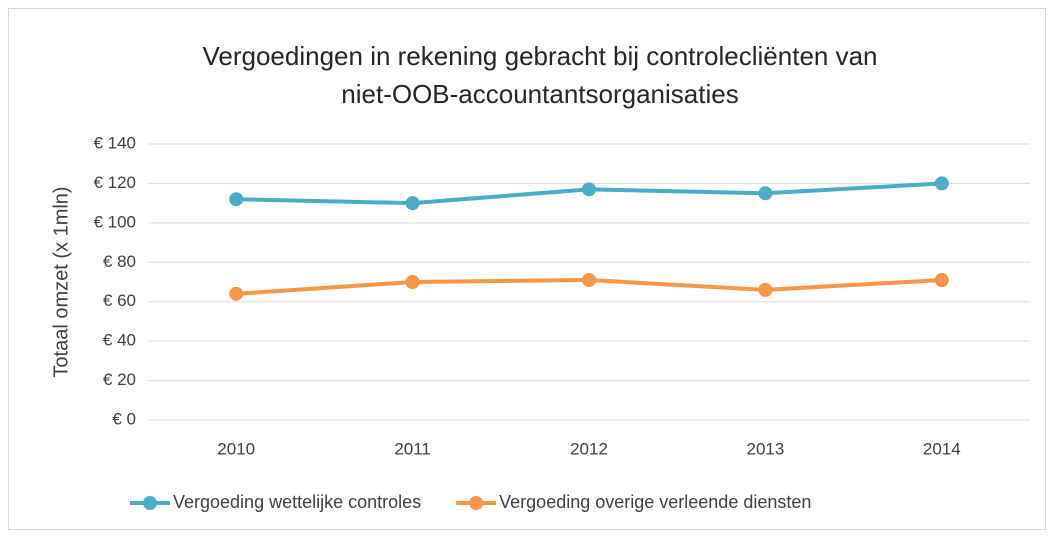 The height and width of the screenshot is (541, 1054). Describe the element at coordinates (765, 448) in the screenshot. I see `x-tick-label: 2013` at that location.